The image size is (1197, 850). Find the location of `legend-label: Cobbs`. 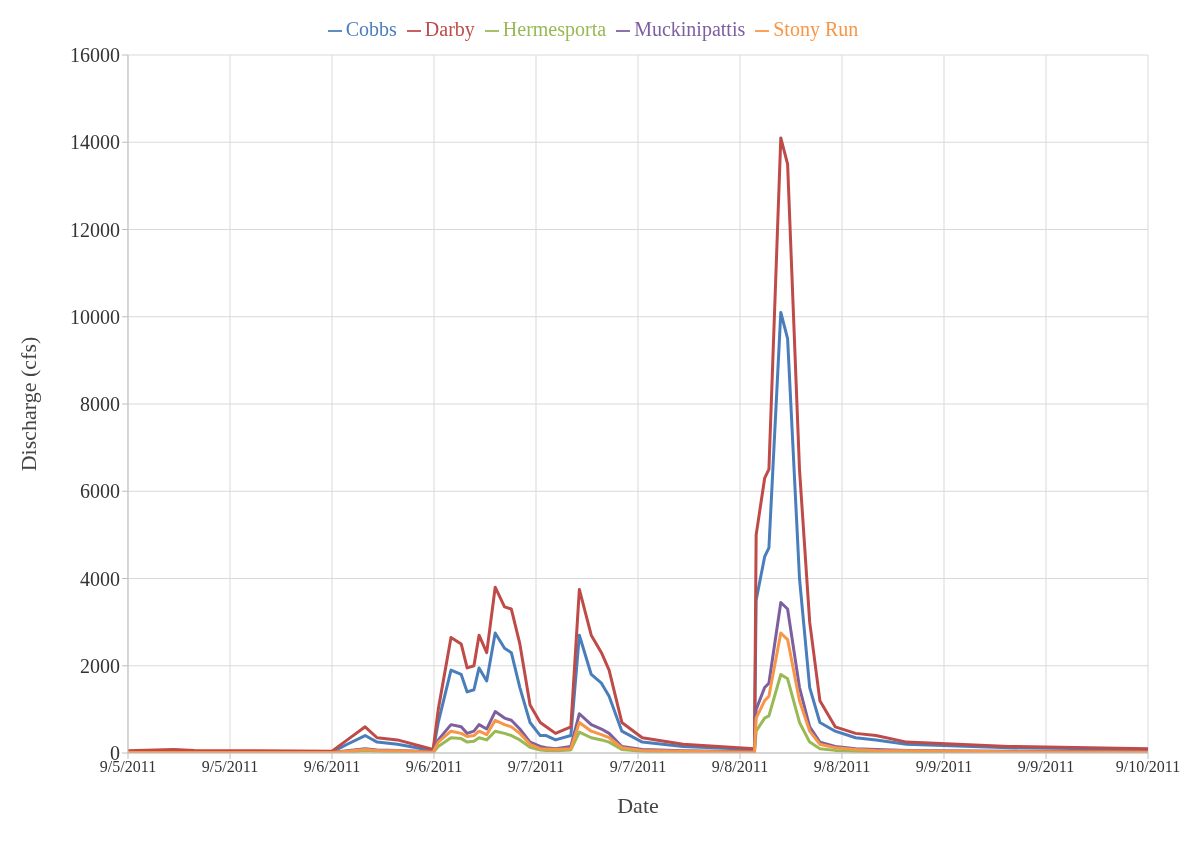

legend-label: Cobbs is located at coordinates (371, 29).